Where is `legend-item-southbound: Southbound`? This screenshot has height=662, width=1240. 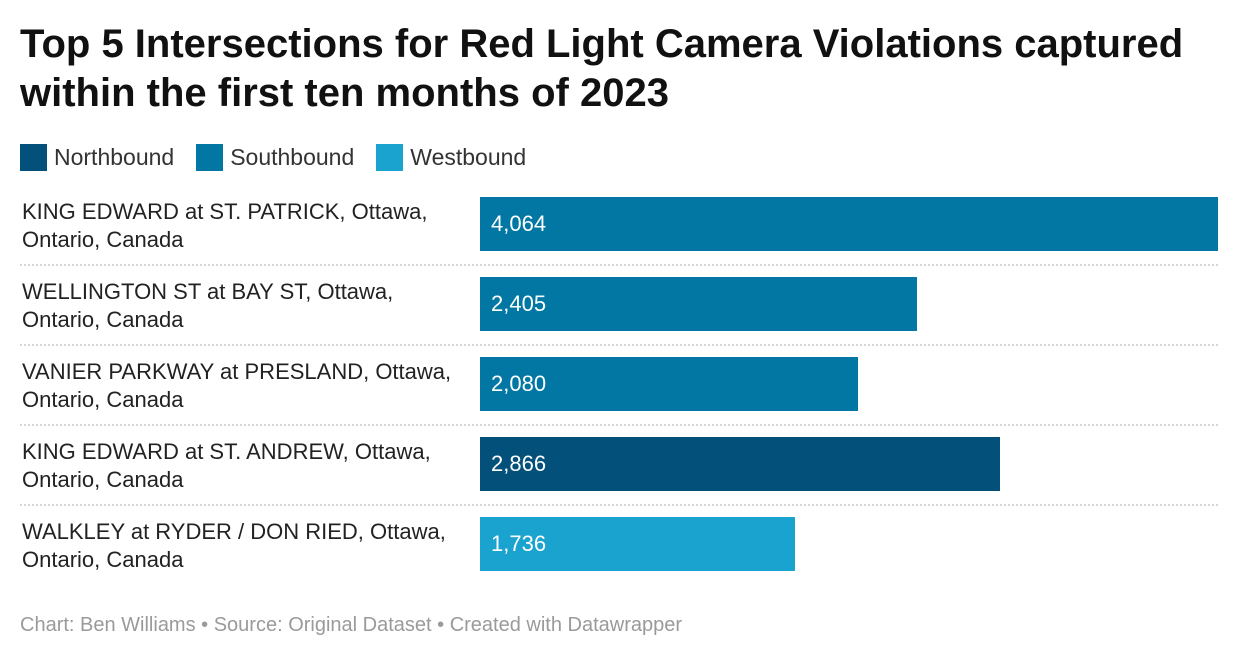
legend-item-southbound: Southbound is located at coordinates (275, 157).